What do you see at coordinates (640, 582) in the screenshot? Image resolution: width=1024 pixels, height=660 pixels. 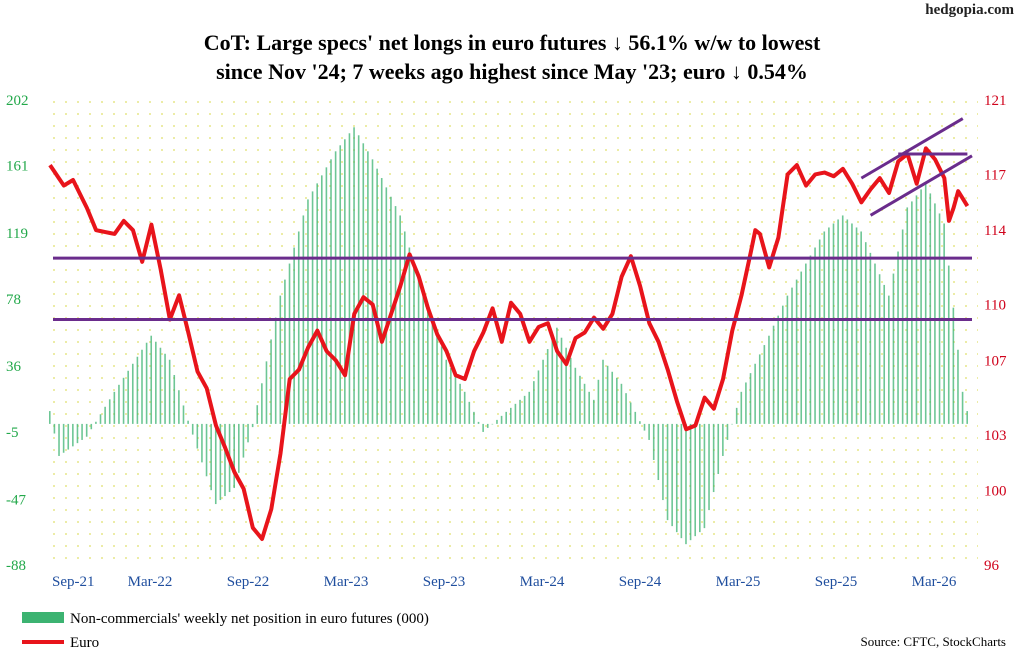 I see `x-tick-label: Sep-24` at bounding box center [640, 582].